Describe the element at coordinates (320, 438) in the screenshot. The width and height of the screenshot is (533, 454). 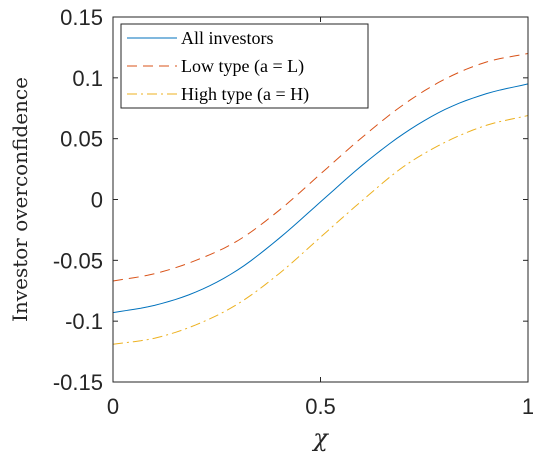
I see `x-axis-label: χ` at that location.